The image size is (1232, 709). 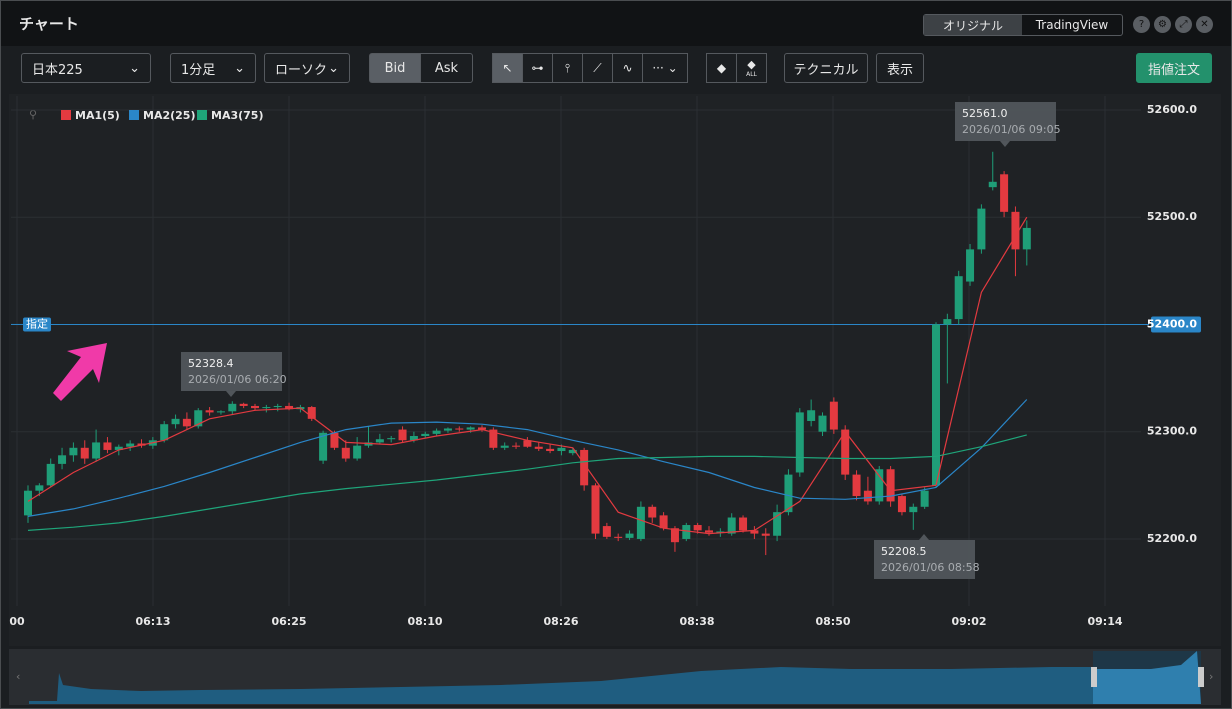 I want to click on y-tick-label: 52300.0, so click(x=1172, y=431).